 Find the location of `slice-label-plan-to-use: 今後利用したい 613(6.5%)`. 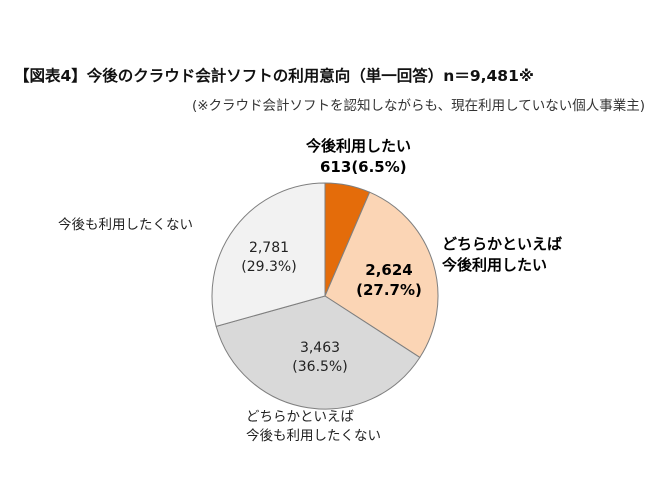

slice-label-plan-to-use: 今後利用したい 613(6.5%) is located at coordinates (359, 156).